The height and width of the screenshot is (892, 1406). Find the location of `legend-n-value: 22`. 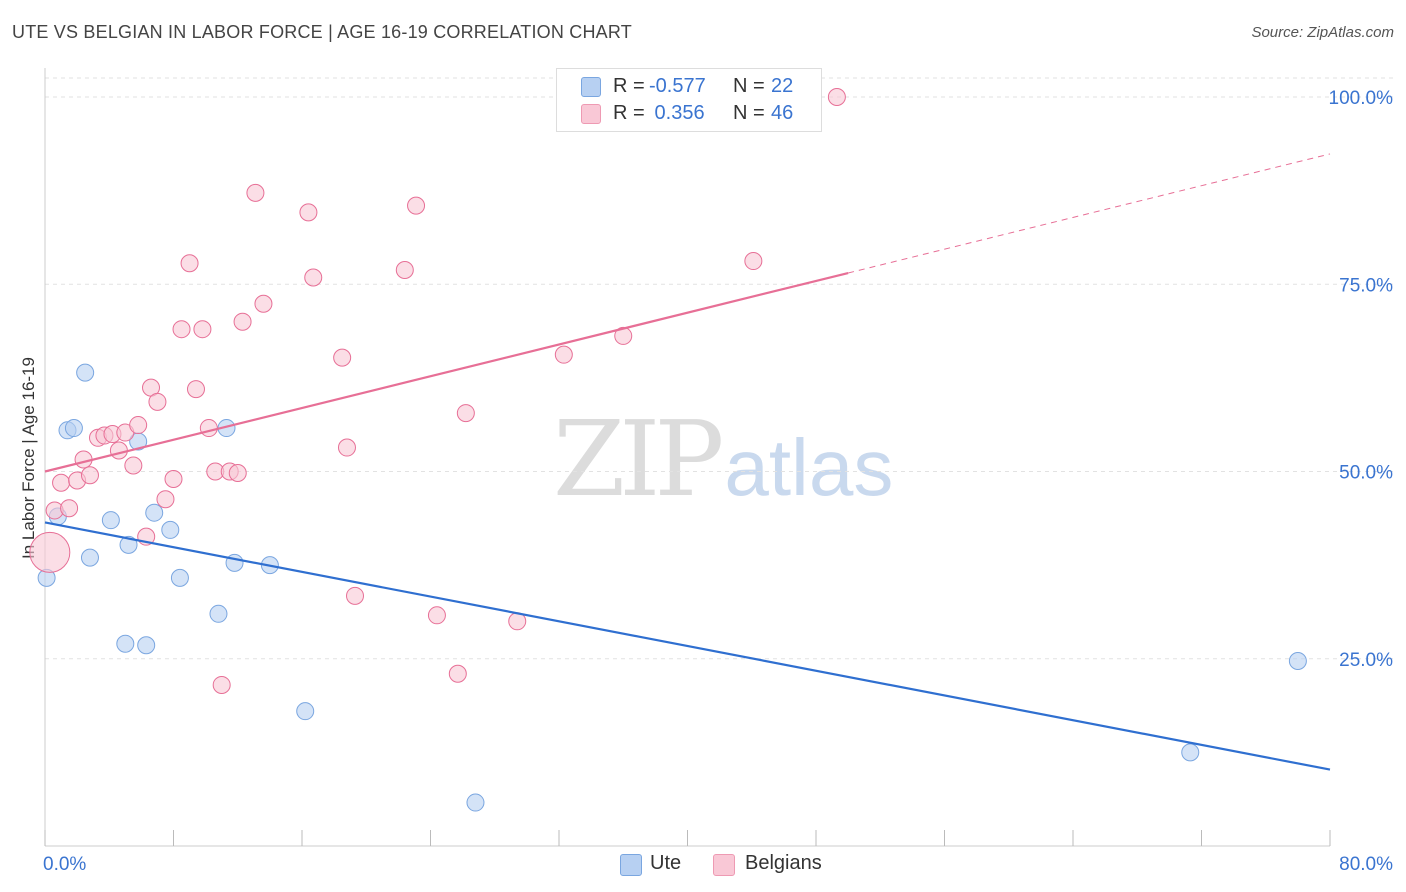

legend-n-value: 22 is located at coordinates (782, 86).